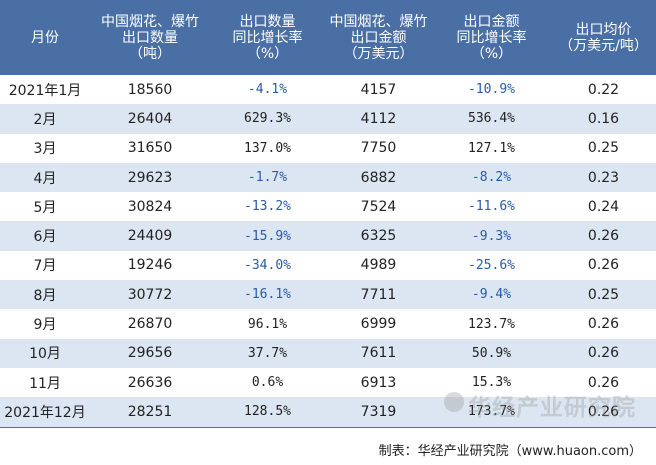 This screenshot has width=656, height=465. What do you see at coordinates (150, 89) in the screenshot?
I see `quantity-cell: 18560` at bounding box center [150, 89].